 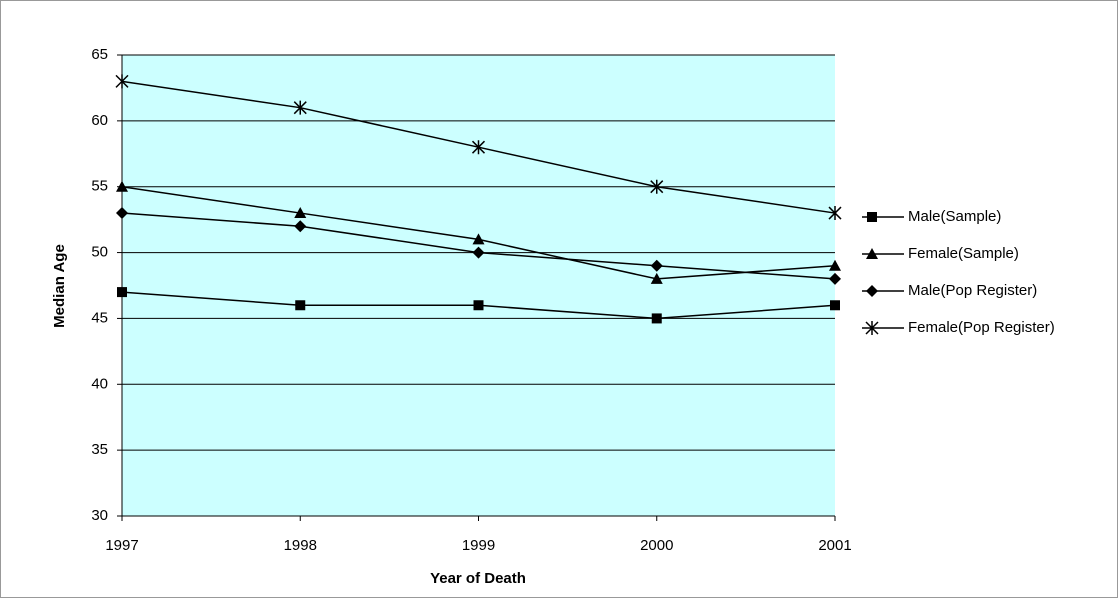 I want to click on x-axis-title: Year of Death, so click(x=478, y=578).